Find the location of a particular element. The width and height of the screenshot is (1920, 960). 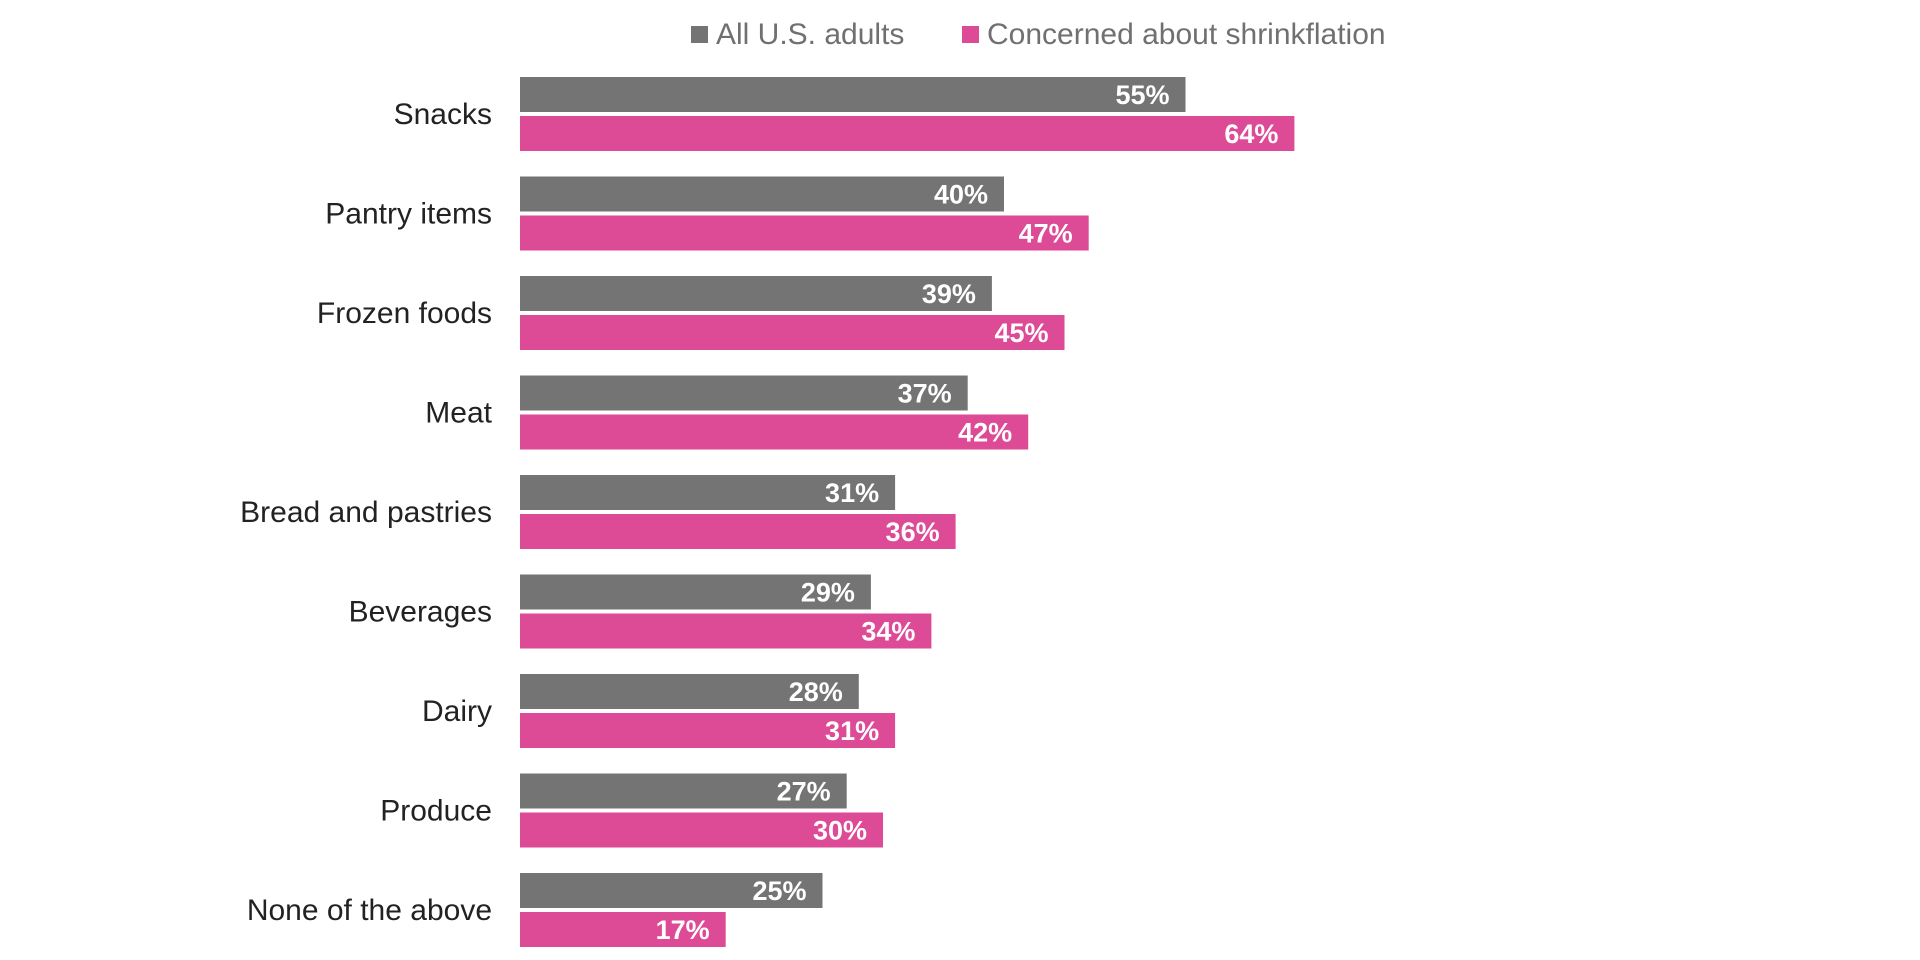

bar-concerned-about-shrinkflation-bread-and-pastries is located at coordinates (738, 531).